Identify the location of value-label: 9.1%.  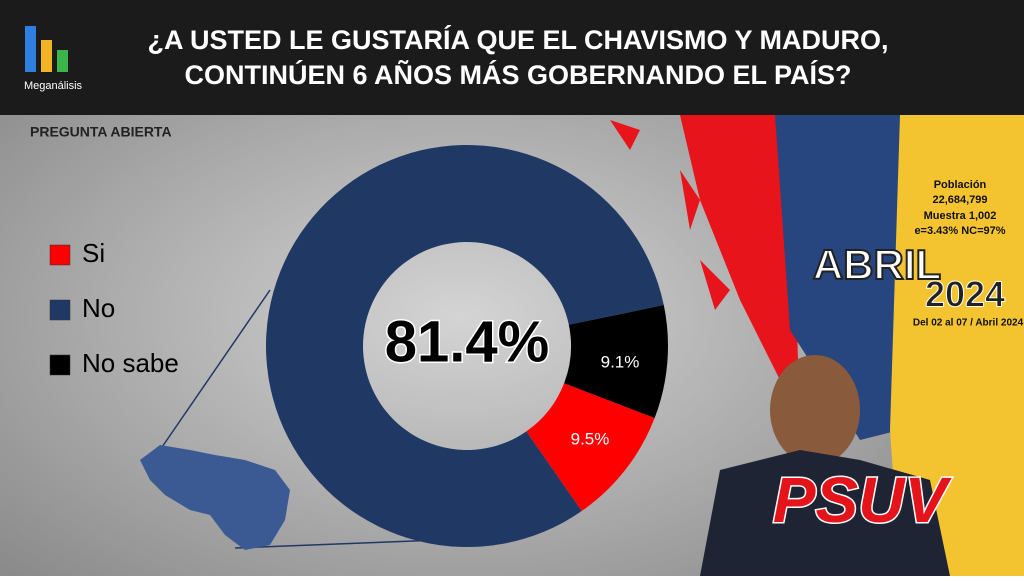
(620, 361).